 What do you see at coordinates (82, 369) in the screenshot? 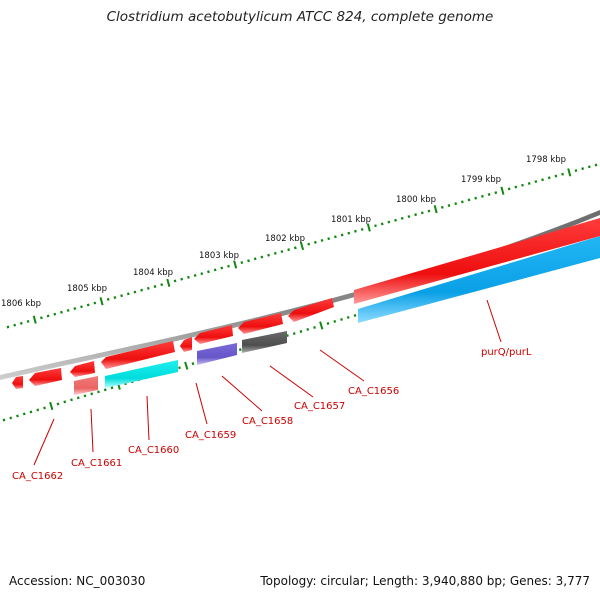
I see `feature-upper-red-left` at bounding box center [82, 369].